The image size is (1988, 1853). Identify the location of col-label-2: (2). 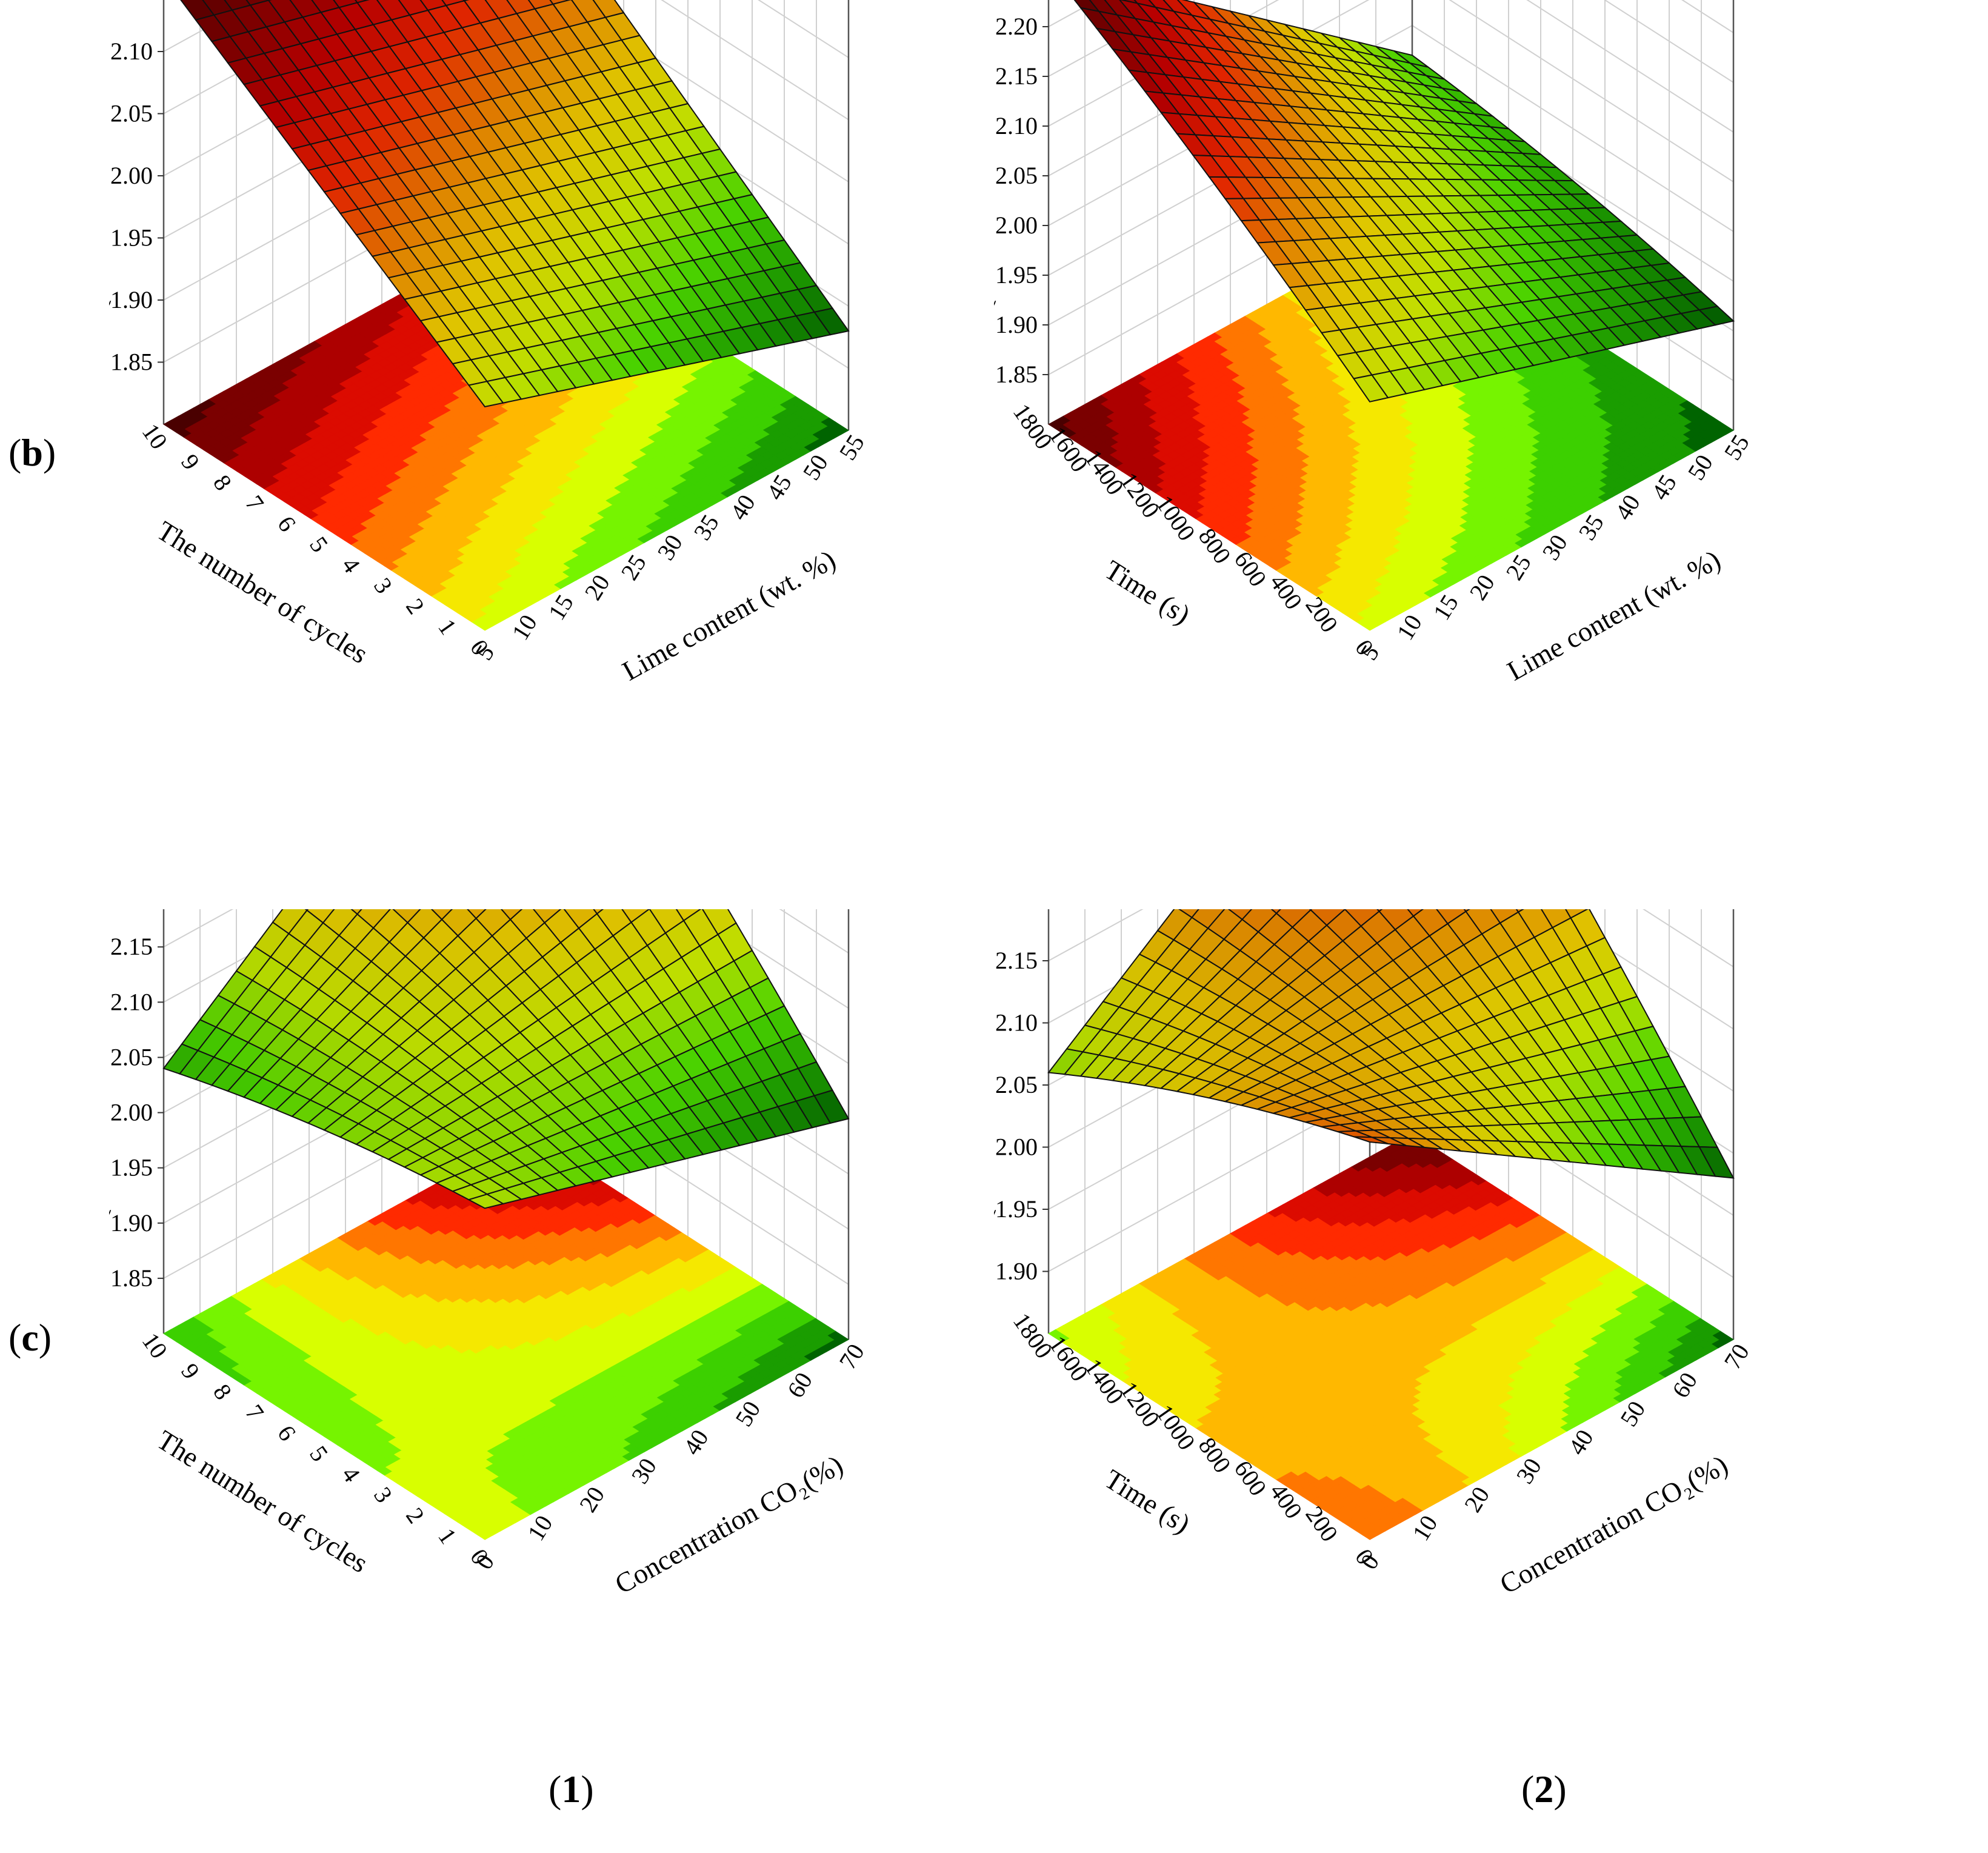
(1544, 1789).